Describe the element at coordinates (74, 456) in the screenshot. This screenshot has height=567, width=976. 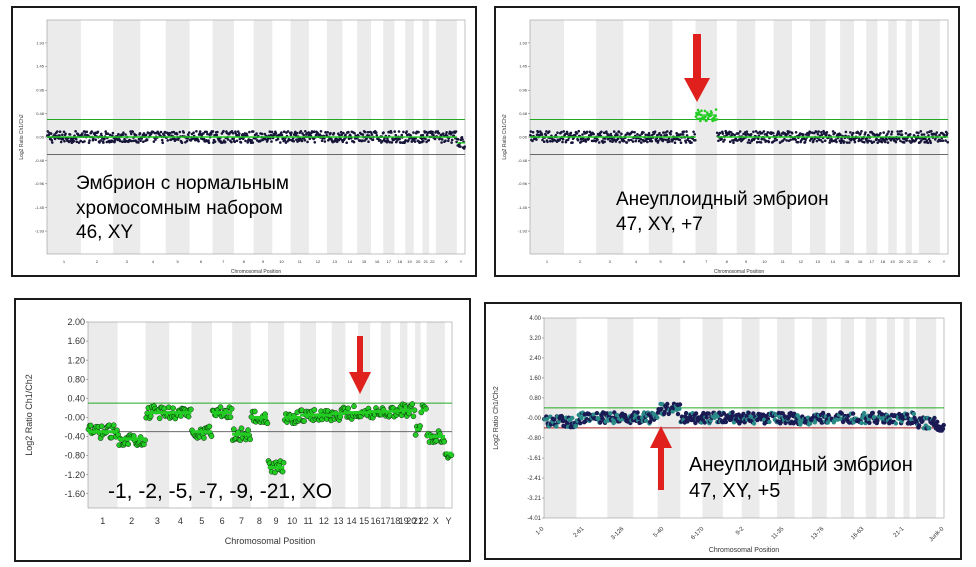
I see `y-tick-label: -0.80` at that location.